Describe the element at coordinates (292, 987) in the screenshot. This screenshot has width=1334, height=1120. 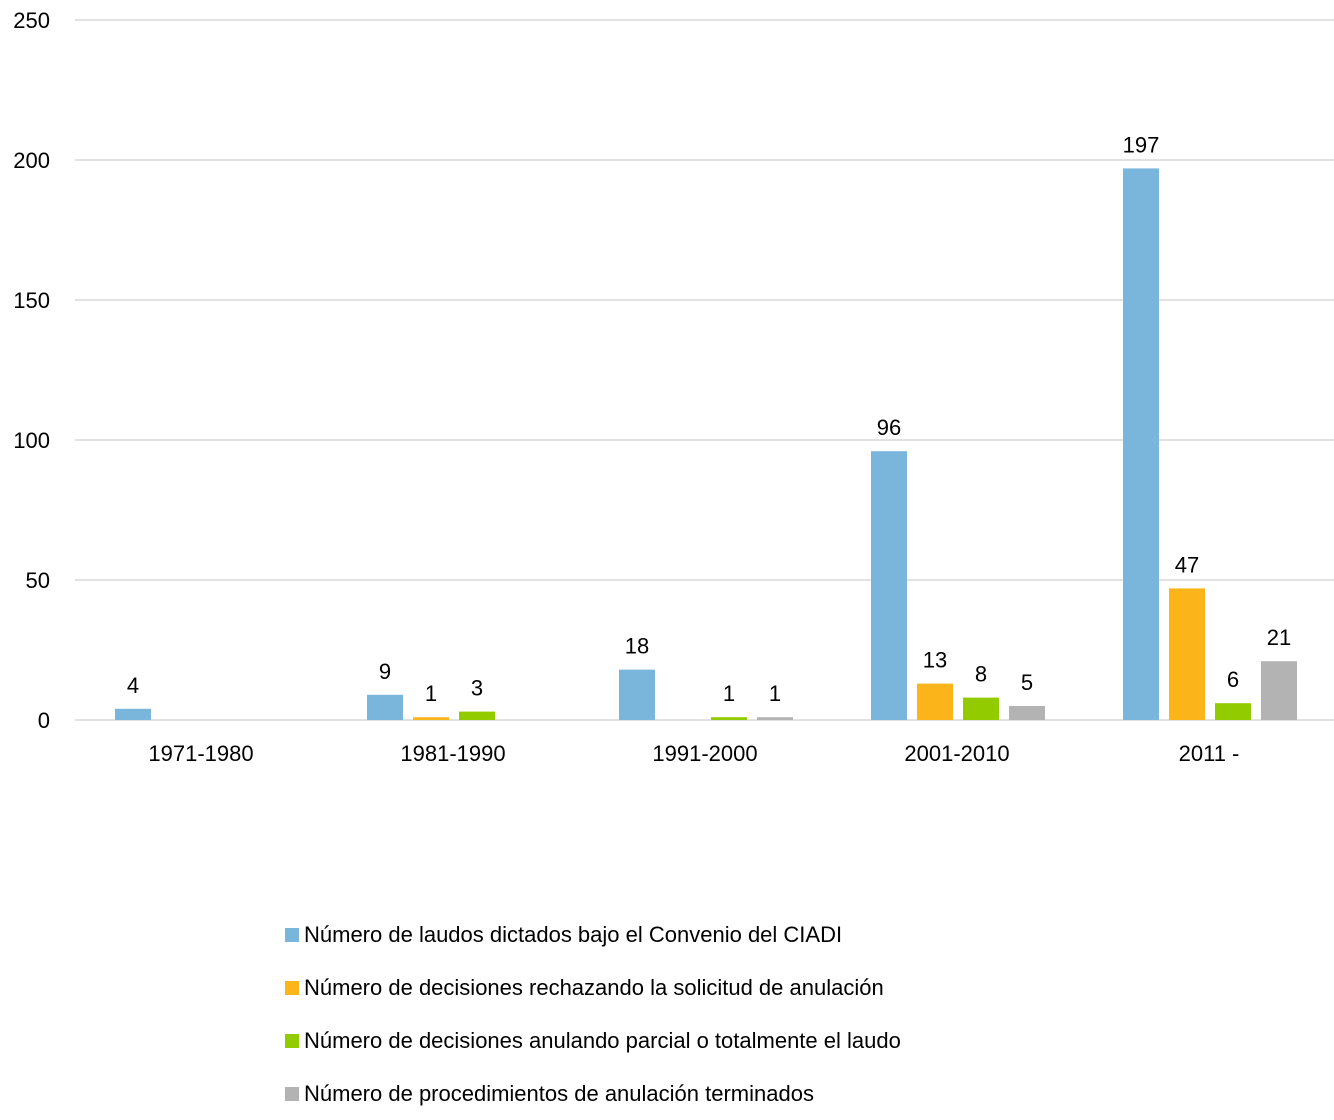
I see `legend-swatch-rechazando` at that location.